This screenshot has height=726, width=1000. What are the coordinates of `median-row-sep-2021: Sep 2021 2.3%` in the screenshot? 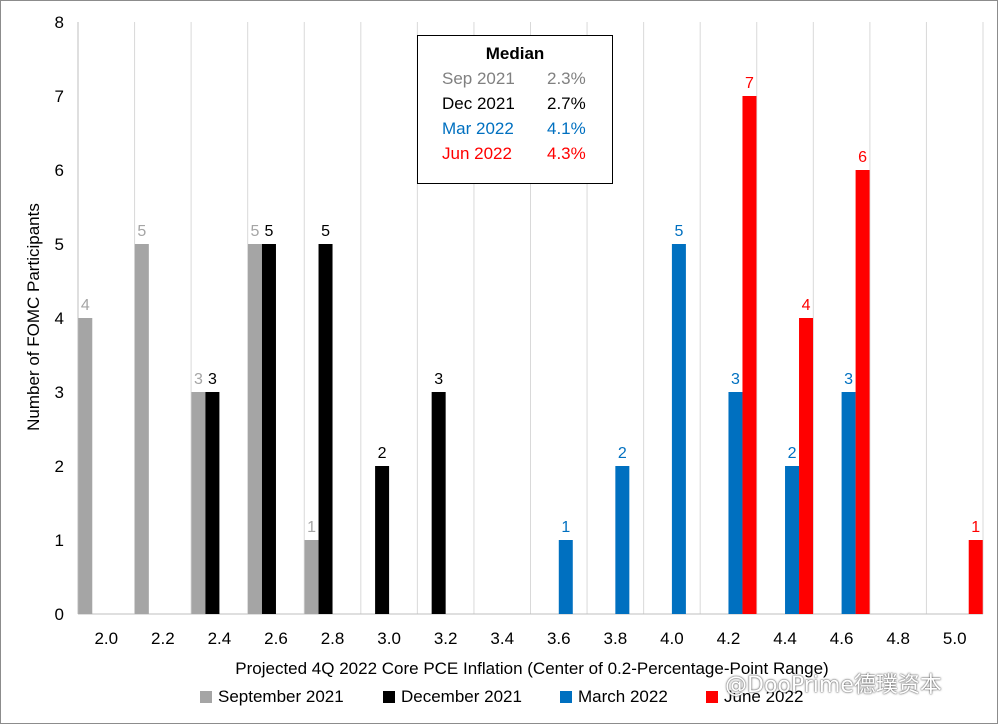 It's located at (515, 80).